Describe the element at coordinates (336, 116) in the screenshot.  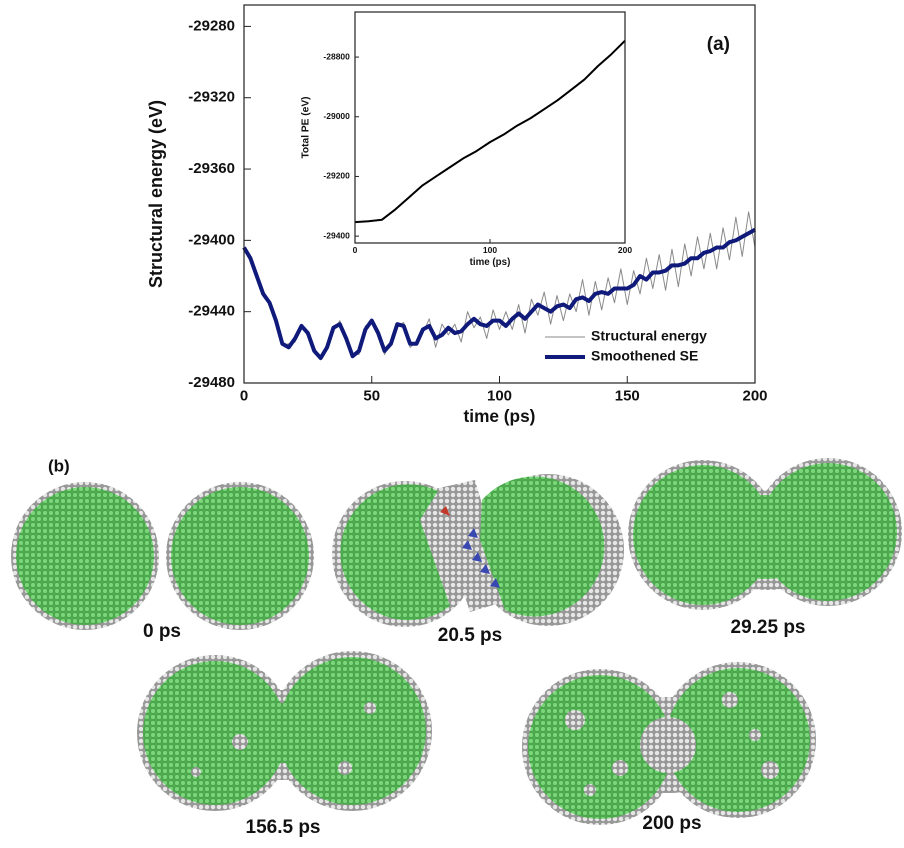
I see `y-tick-label: -29000` at that location.